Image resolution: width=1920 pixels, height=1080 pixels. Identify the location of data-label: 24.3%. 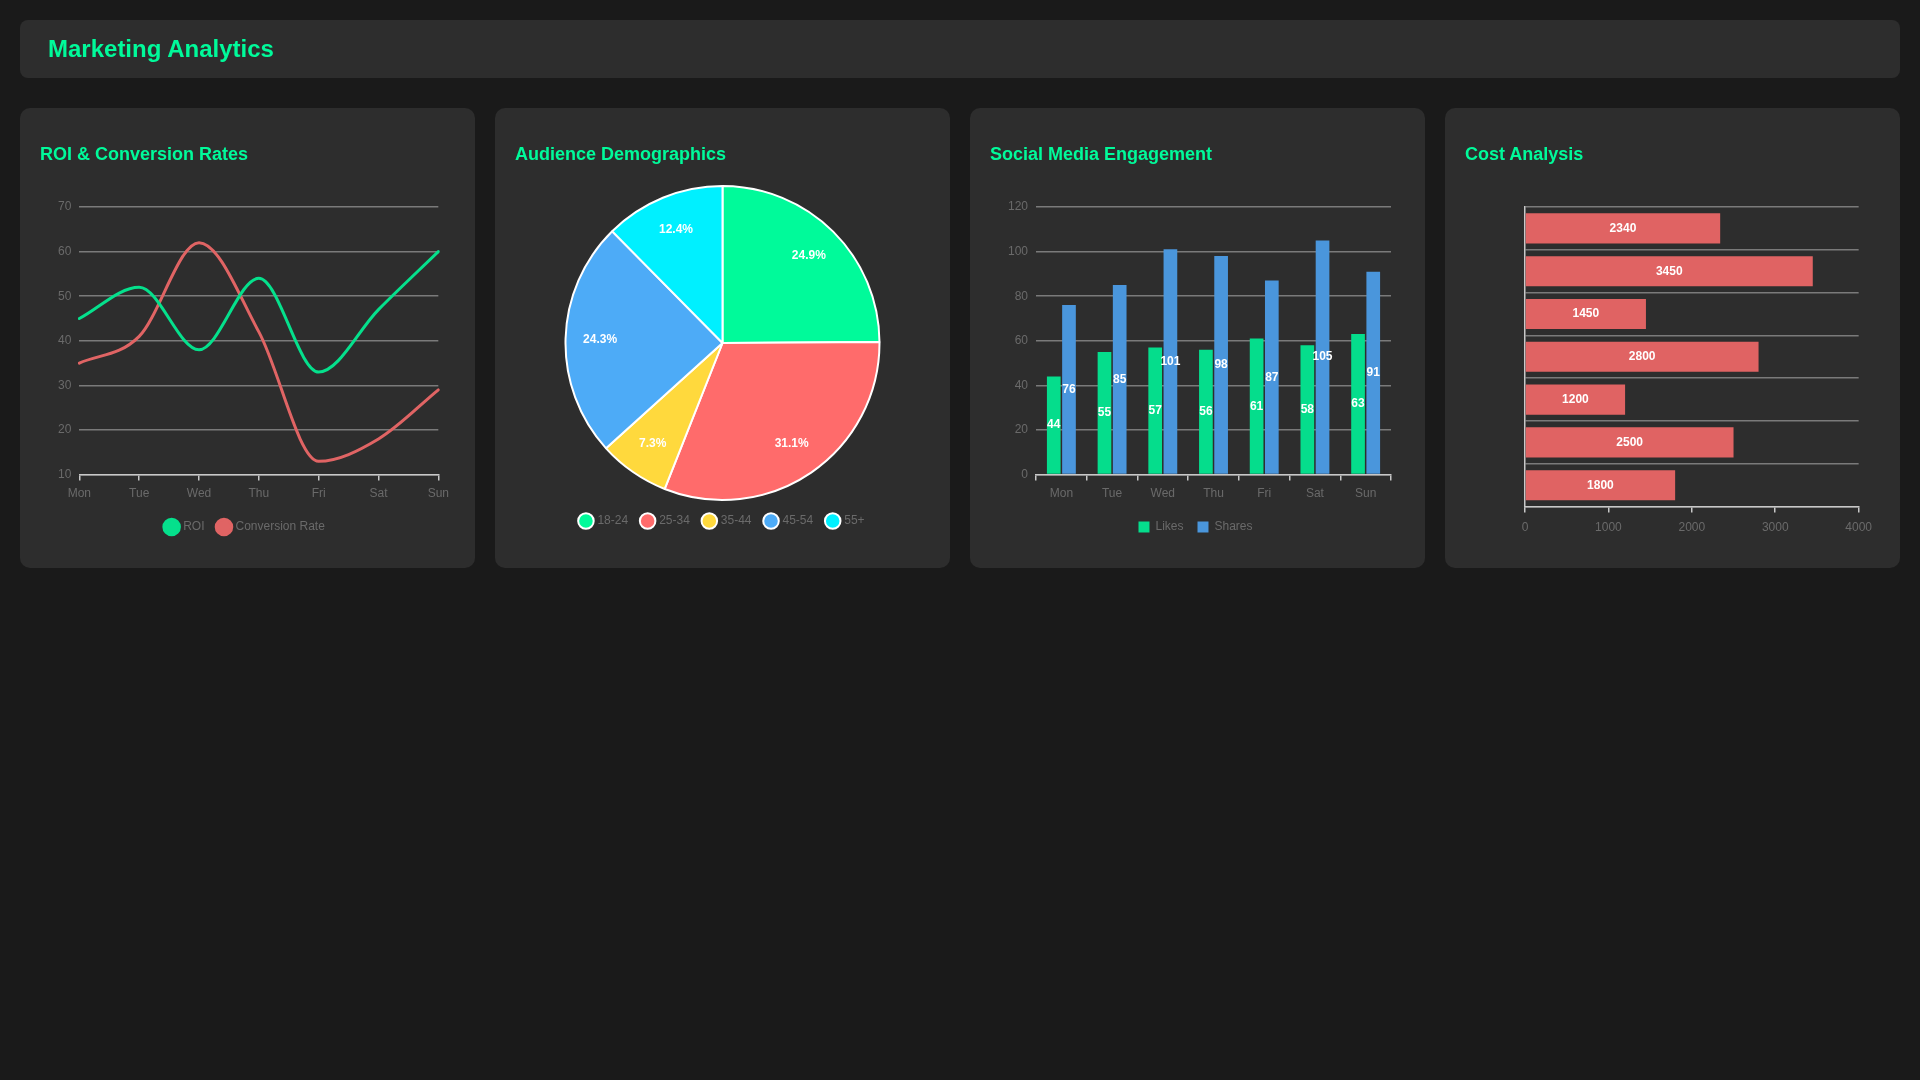
(600, 338).